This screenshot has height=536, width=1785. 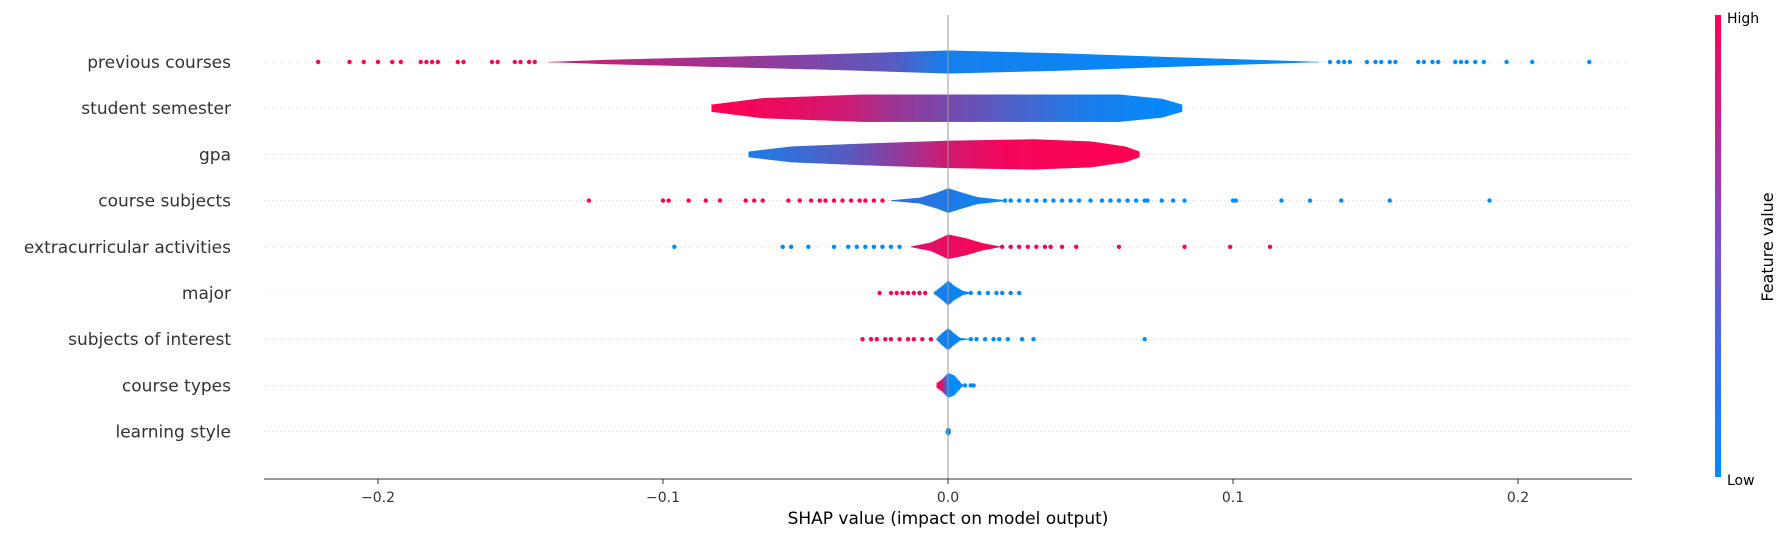 I want to click on colorbar-low-label: Low, so click(x=1741, y=481).